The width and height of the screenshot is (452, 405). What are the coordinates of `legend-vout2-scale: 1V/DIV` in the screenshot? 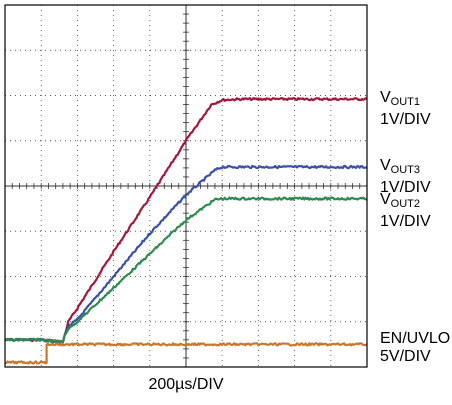 It's located at (405, 221).